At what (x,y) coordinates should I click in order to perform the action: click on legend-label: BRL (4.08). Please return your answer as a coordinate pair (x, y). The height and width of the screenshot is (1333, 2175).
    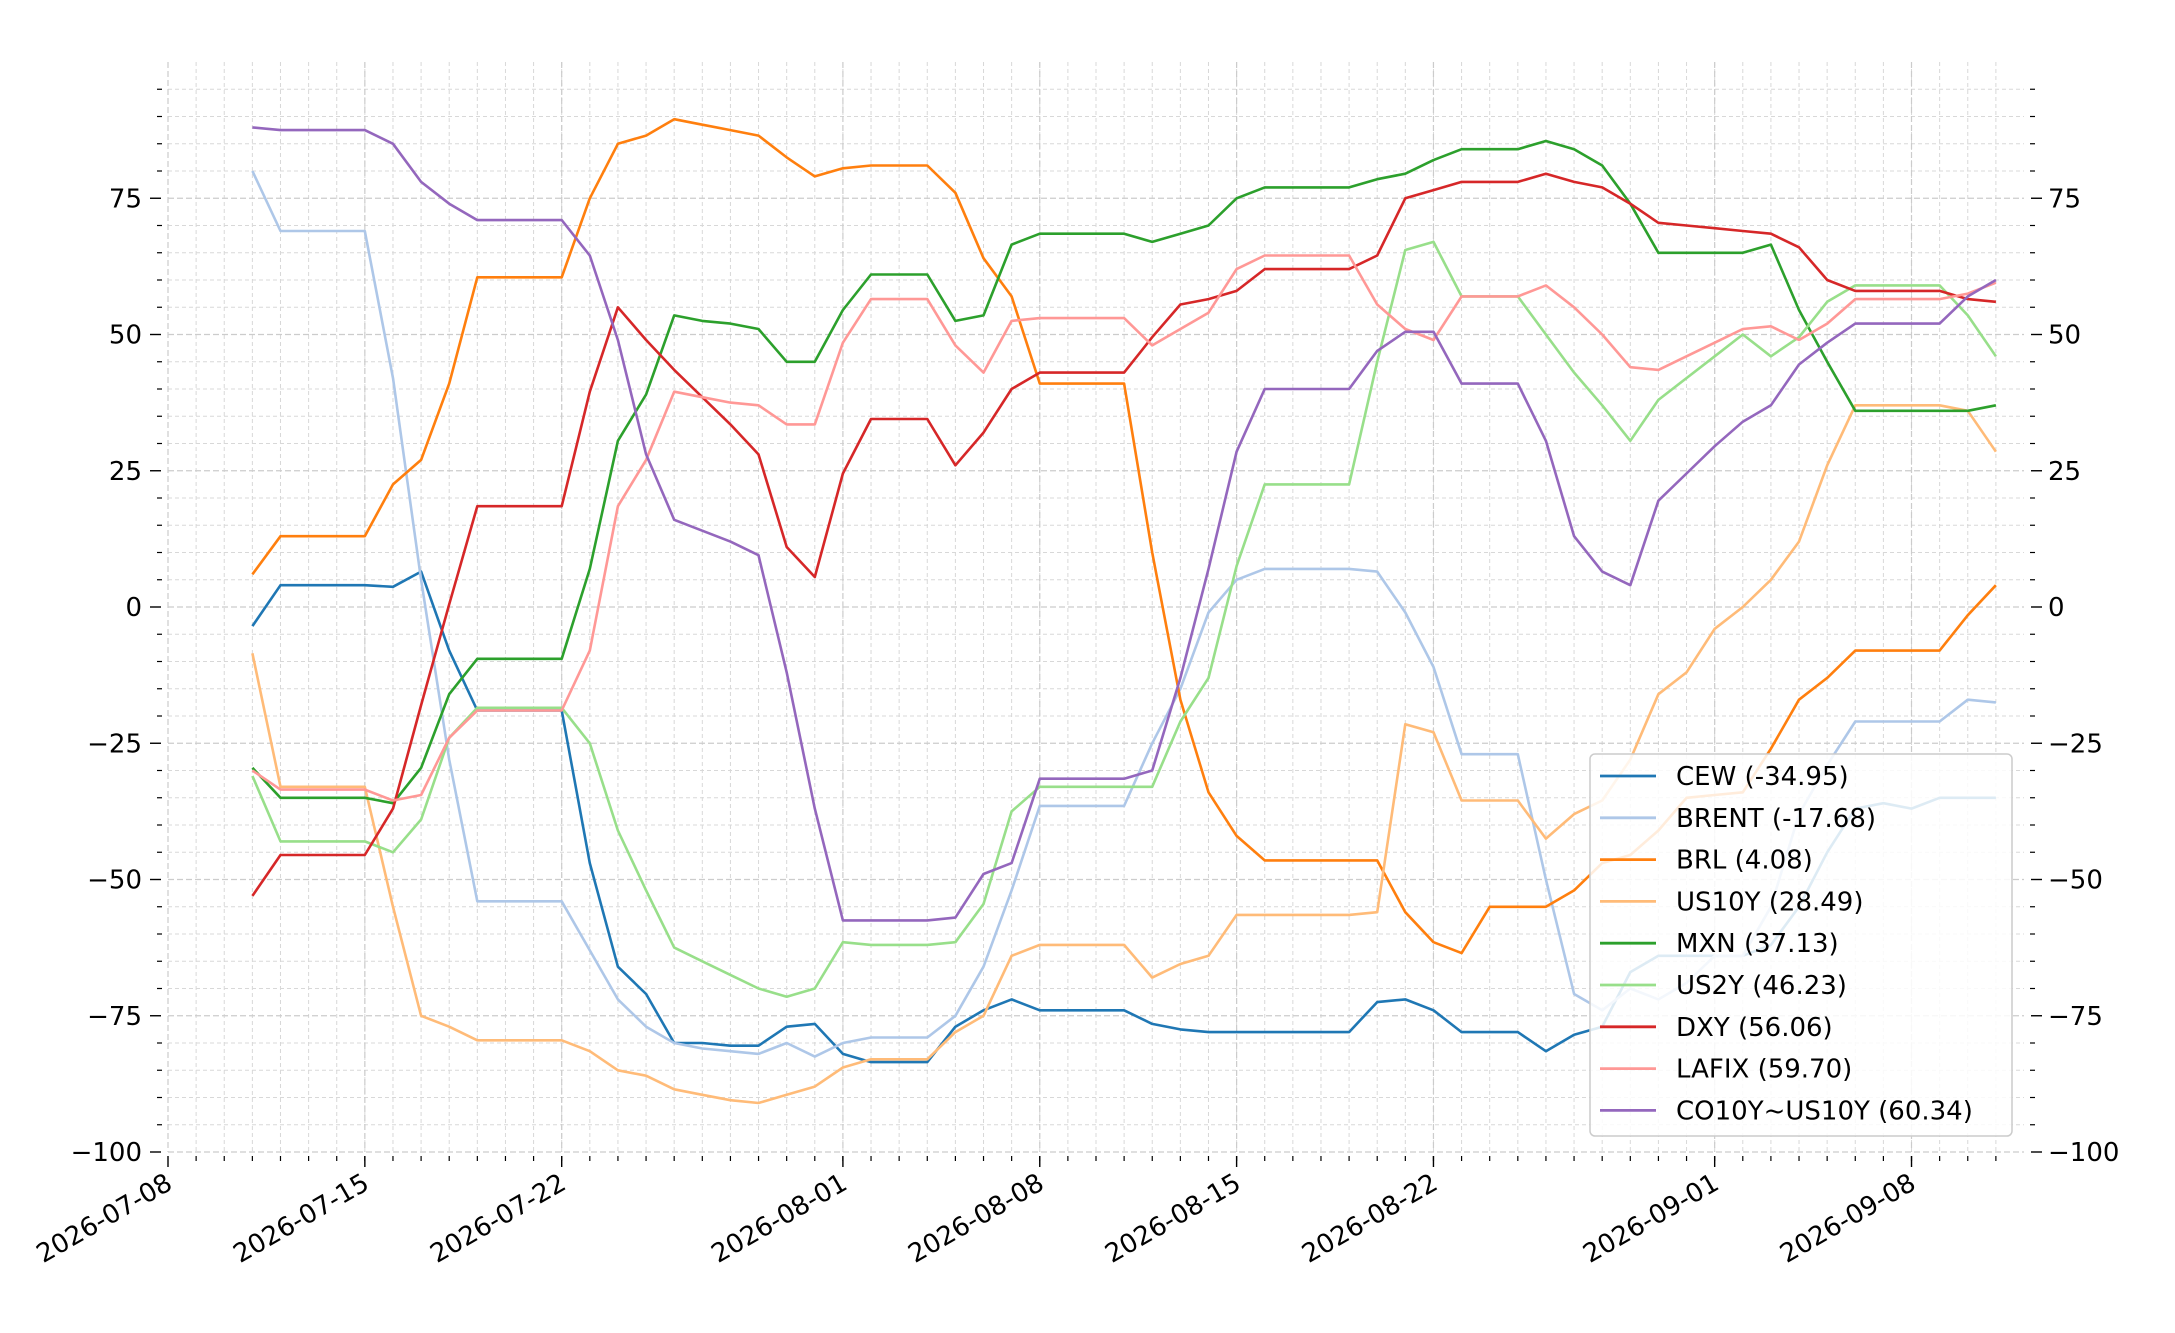
    Looking at the image, I should click on (1744, 861).